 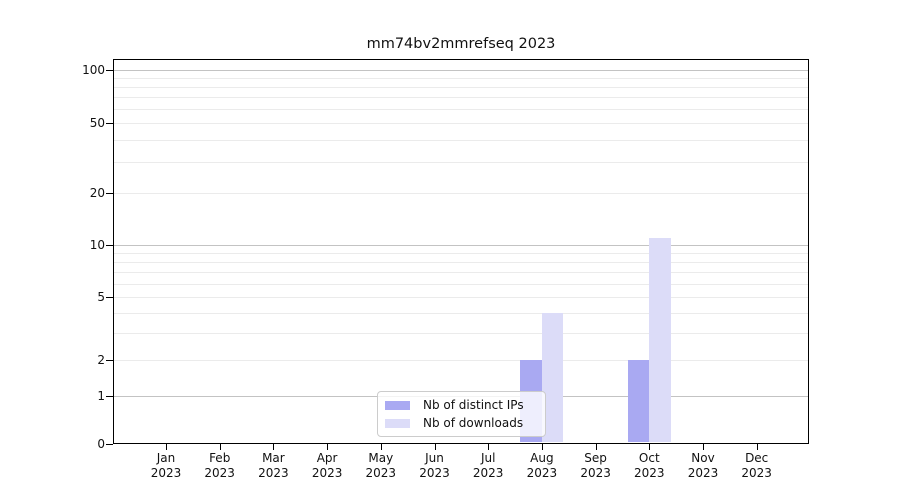 I want to click on x-tick-label: Jan 2023, so click(x=166, y=465).